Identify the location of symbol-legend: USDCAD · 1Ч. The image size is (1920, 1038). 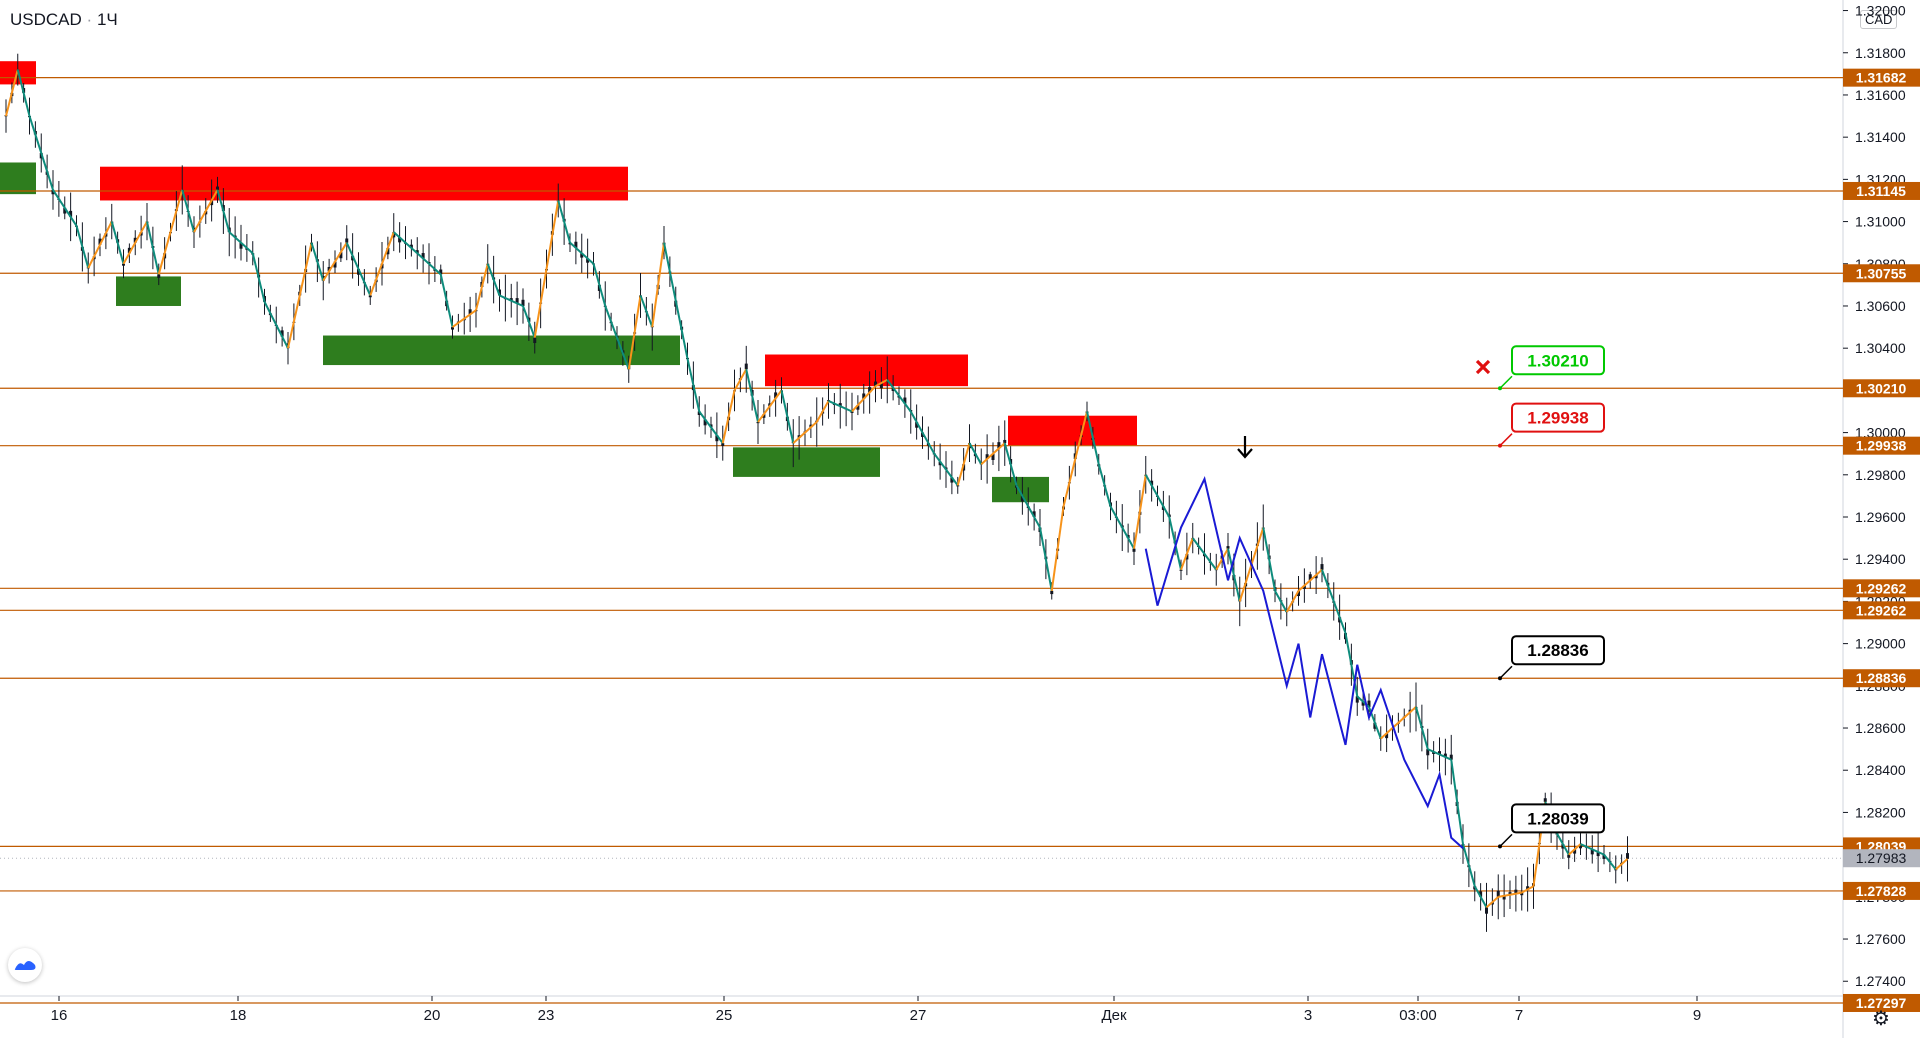
(64, 20).